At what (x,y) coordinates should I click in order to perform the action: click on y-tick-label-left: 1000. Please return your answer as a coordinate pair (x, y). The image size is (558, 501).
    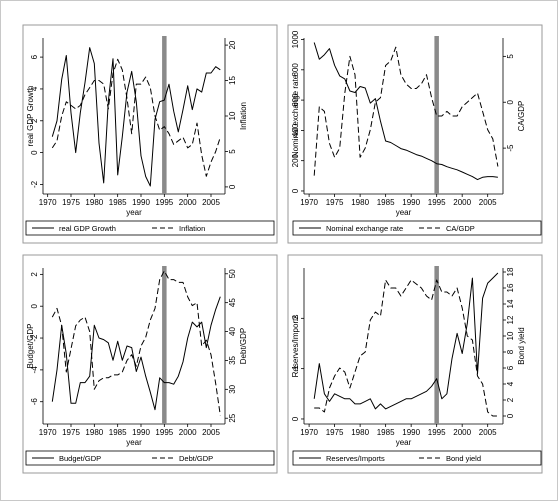
    Looking at the image, I should click on (295, 39).